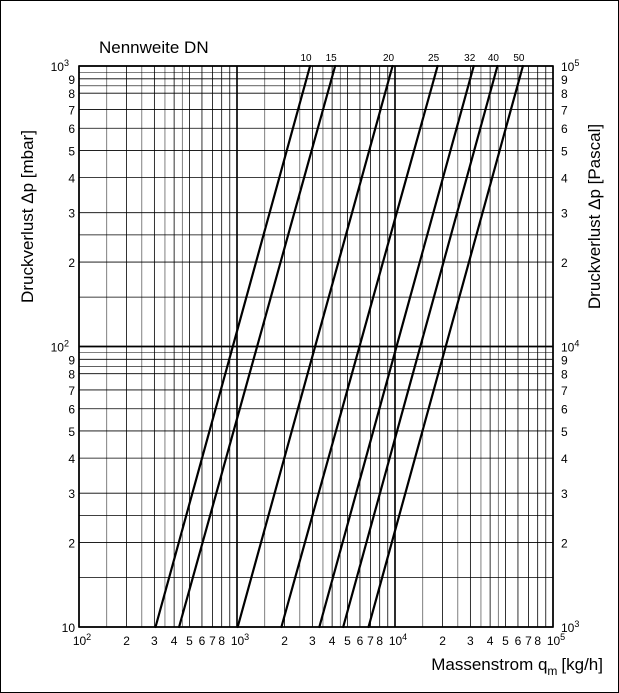 The width and height of the screenshot is (619, 693). Describe the element at coordinates (69, 628) in the screenshot. I see `y-tick-label-left: 10` at that location.